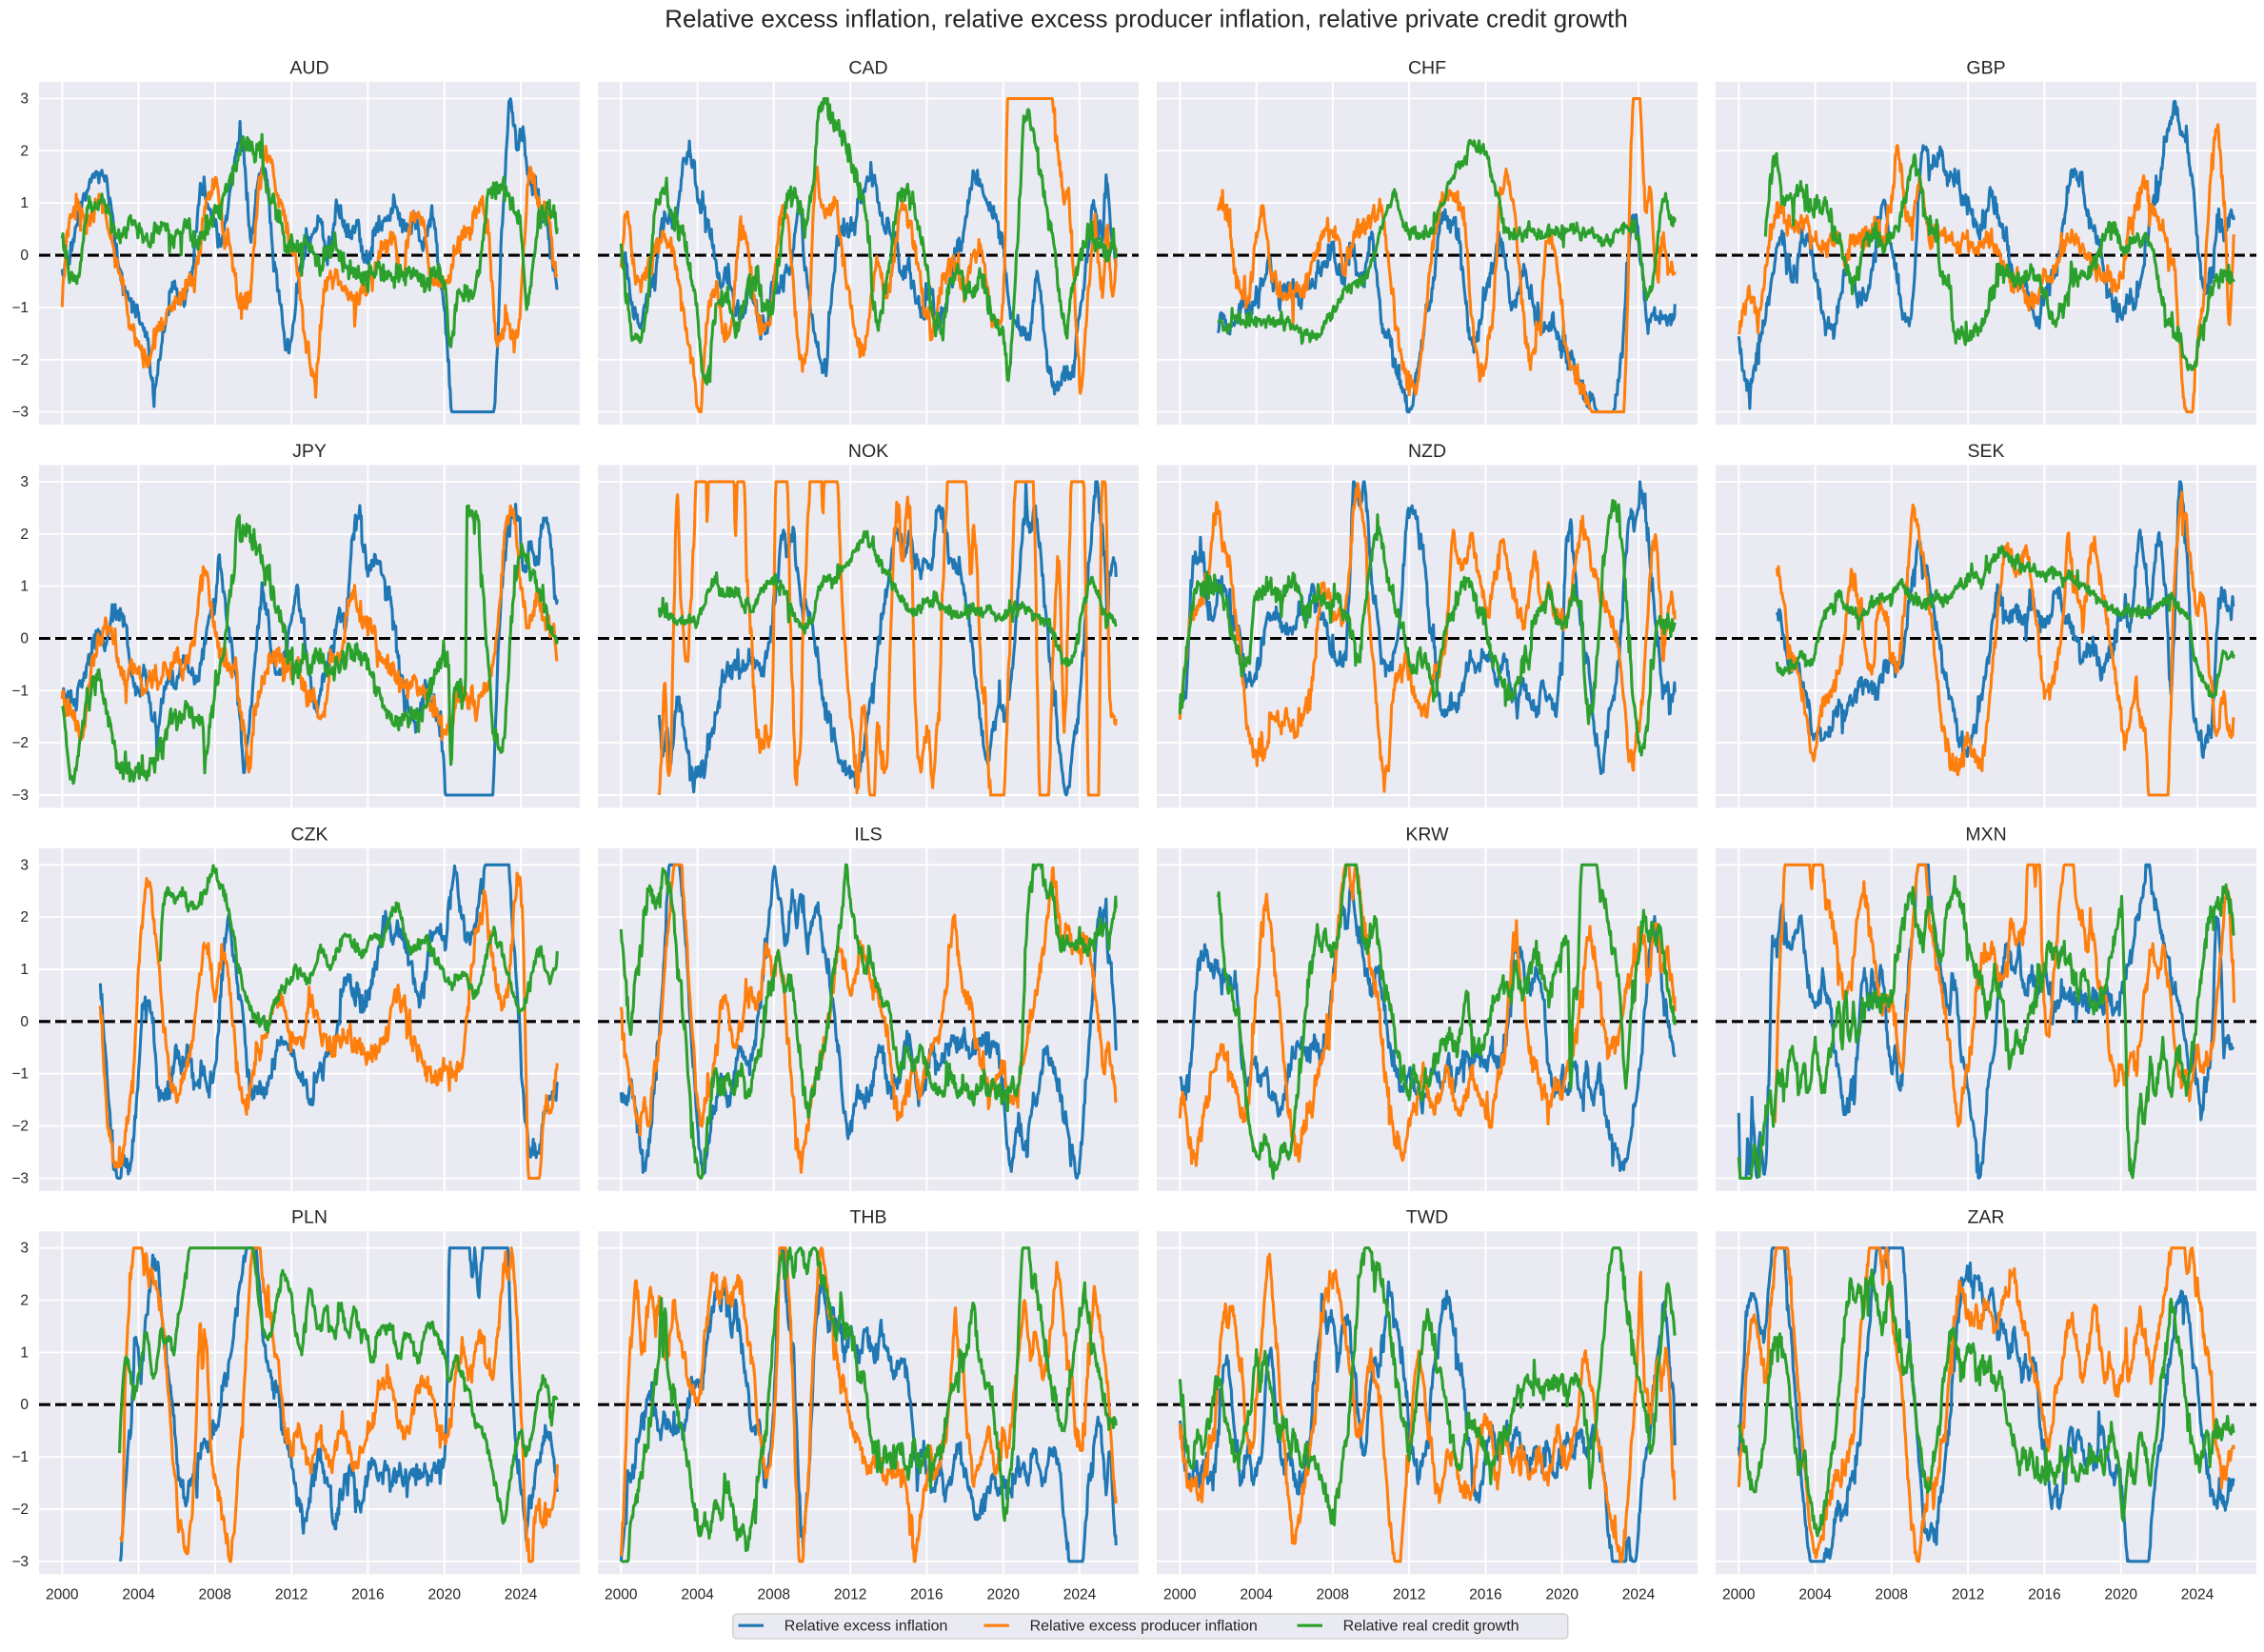  I want to click on svg-text: MXN, so click(1985, 834).